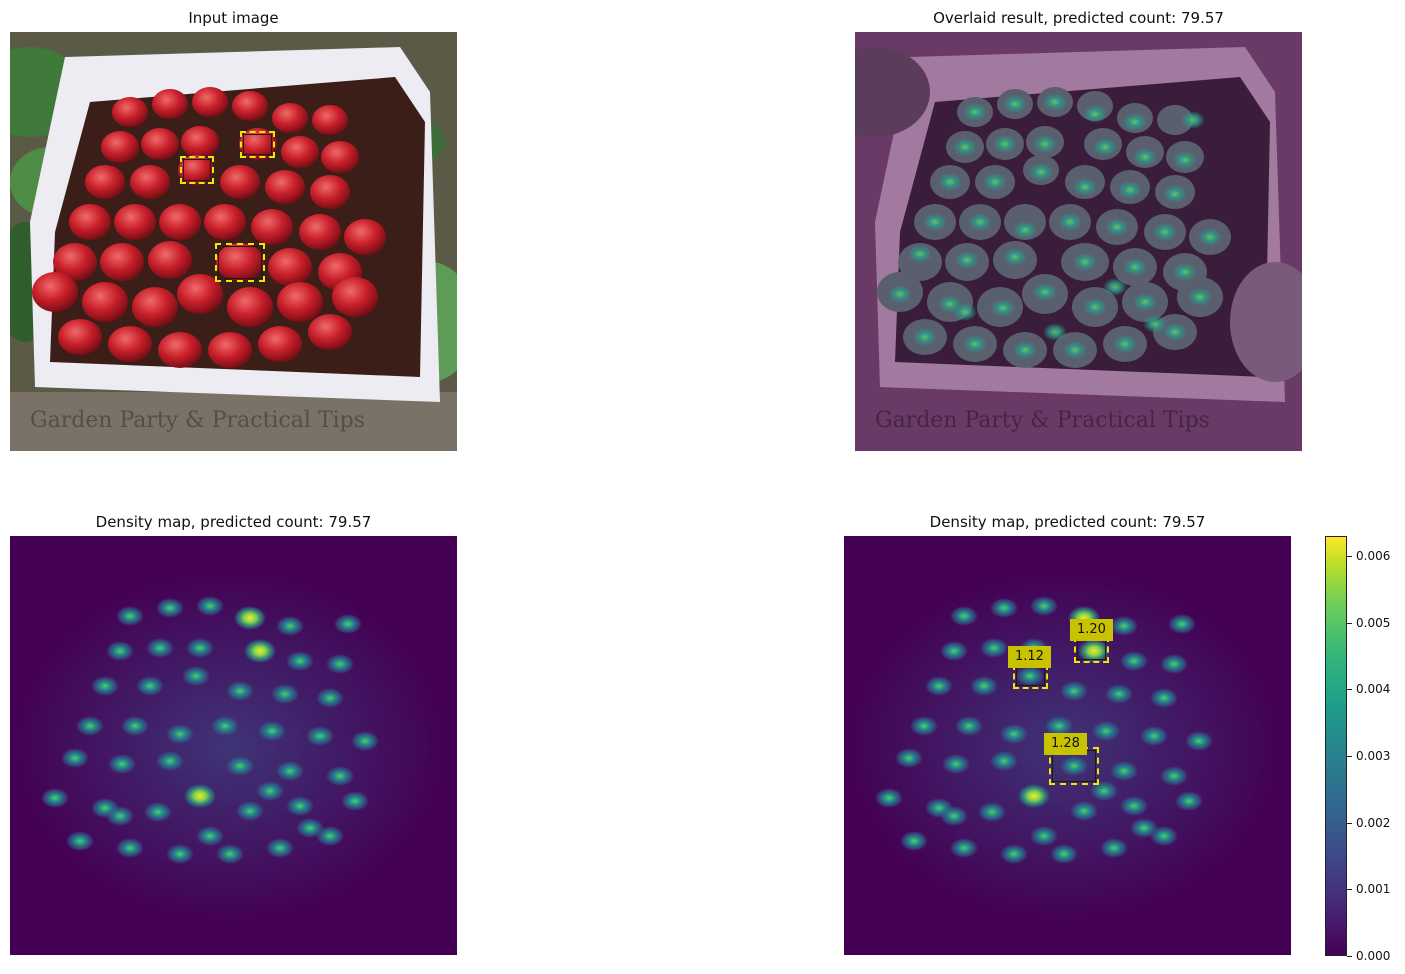  Describe the element at coordinates (233, 522) in the screenshot. I see `density-map-title: Density map, predicted count: 79.57` at that location.